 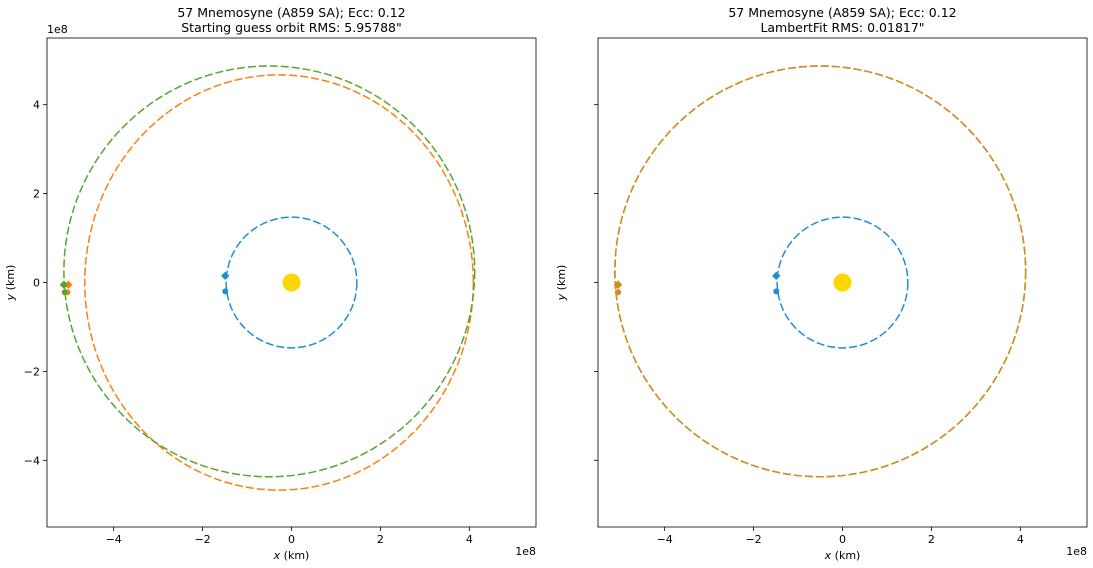 I want to click on y-tick-label: 0, so click(x=36, y=283).